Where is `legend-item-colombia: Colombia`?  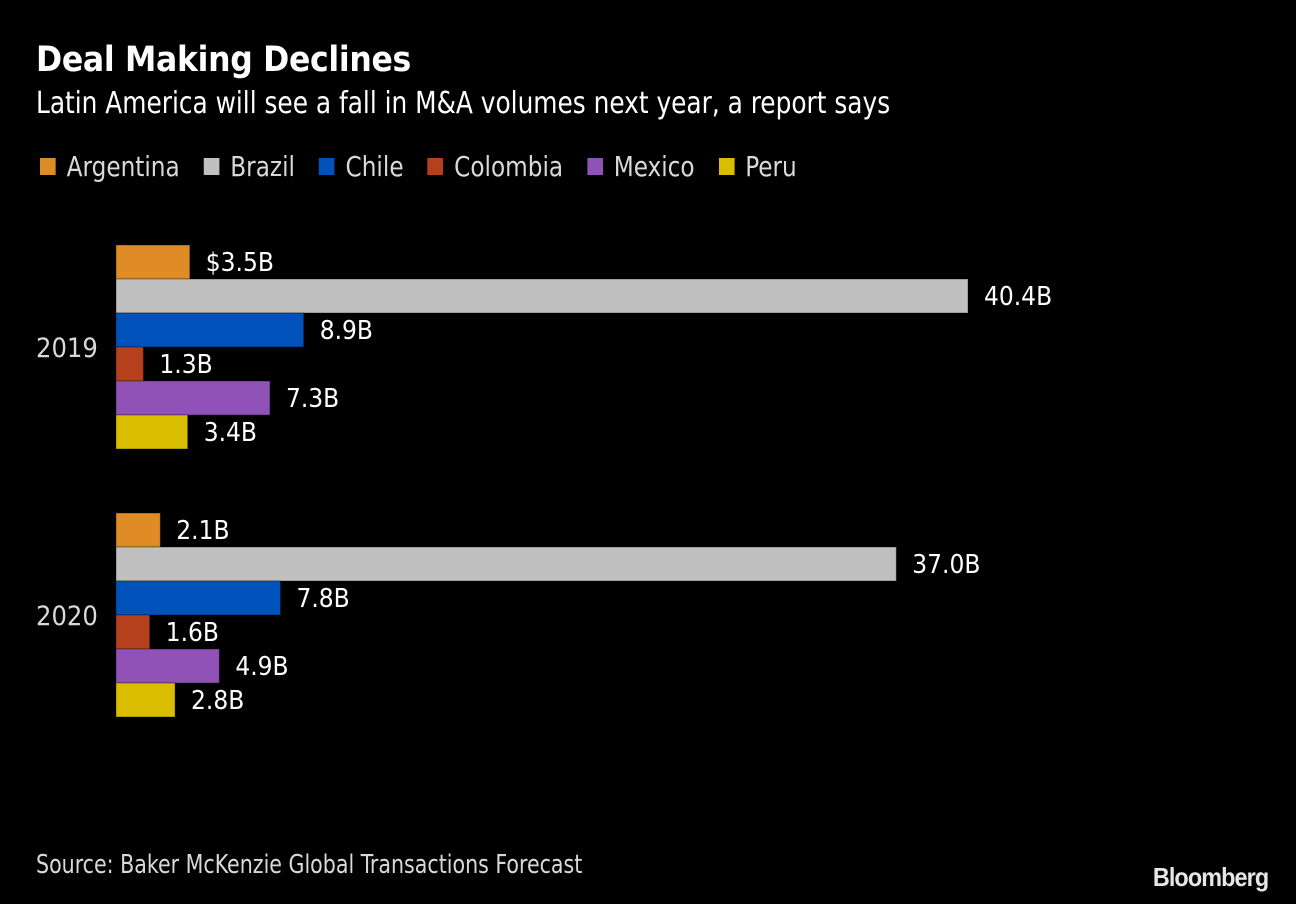 legend-item-colombia: Colombia is located at coordinates (495, 166).